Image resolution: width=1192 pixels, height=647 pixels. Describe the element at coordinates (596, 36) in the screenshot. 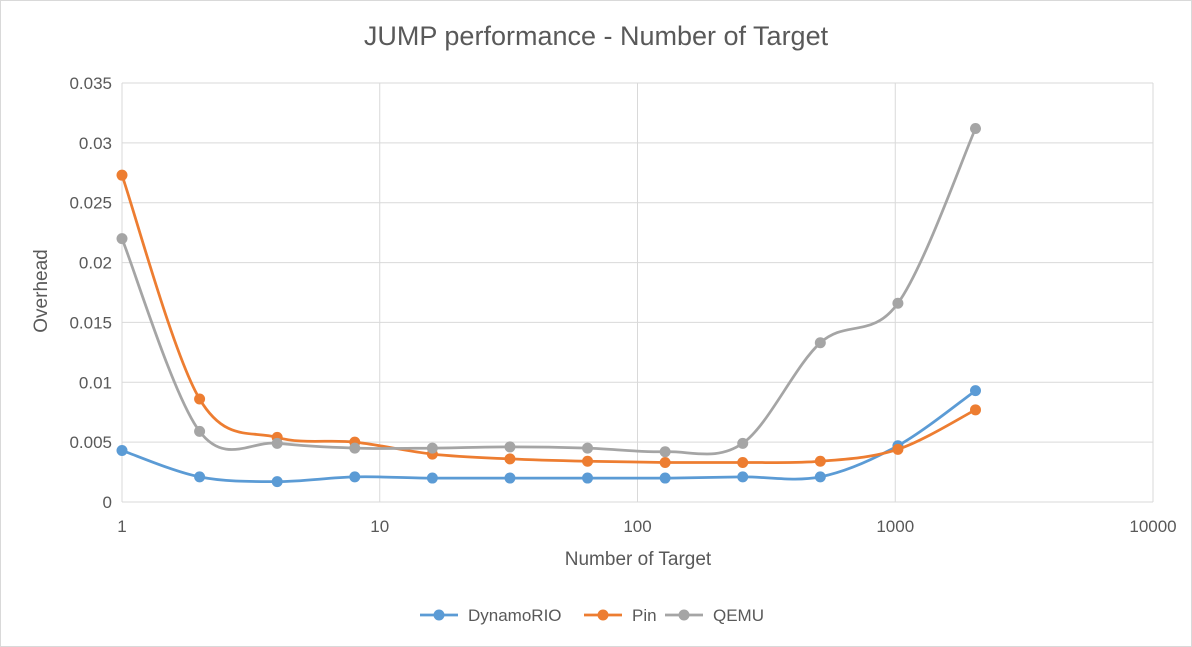

I see `chart-title: JUMP performance - Number of Target` at that location.